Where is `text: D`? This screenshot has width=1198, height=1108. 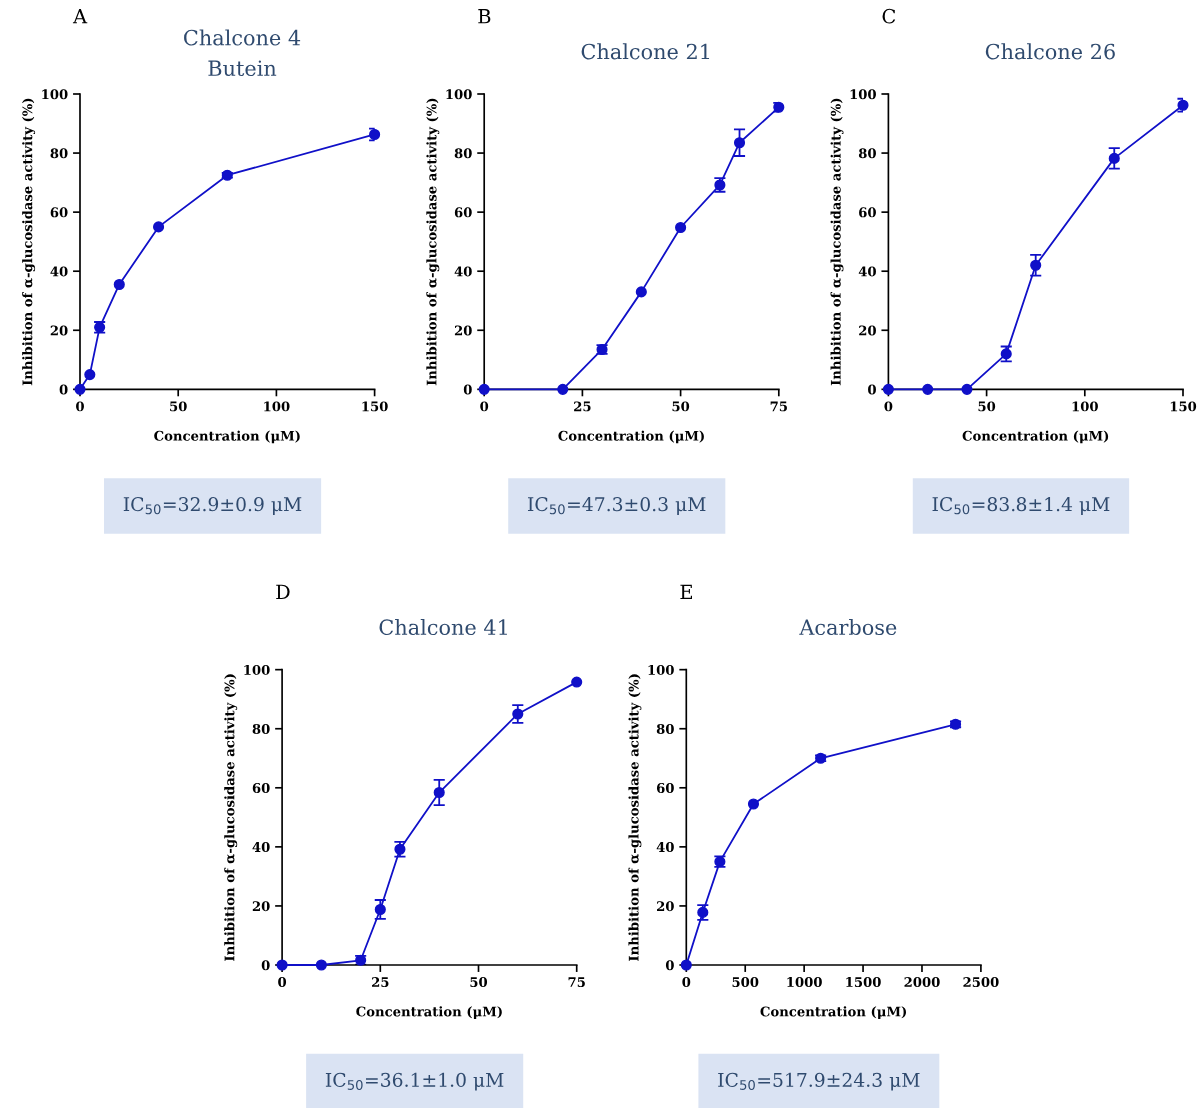
text: D is located at coordinates (283, 591).